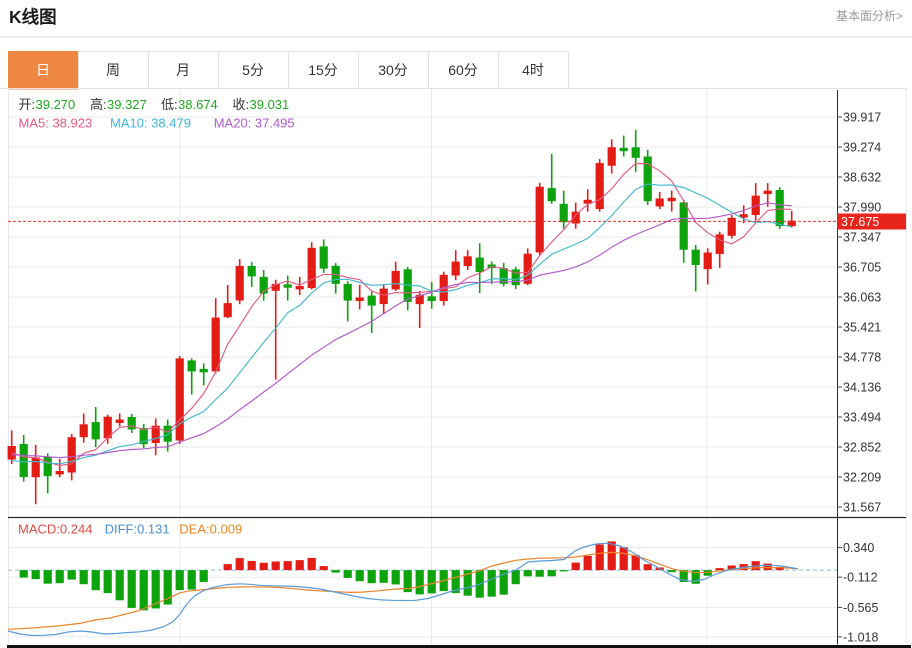  Describe the element at coordinates (858, 548) in the screenshot. I see `svg-text: 0.340` at that location.